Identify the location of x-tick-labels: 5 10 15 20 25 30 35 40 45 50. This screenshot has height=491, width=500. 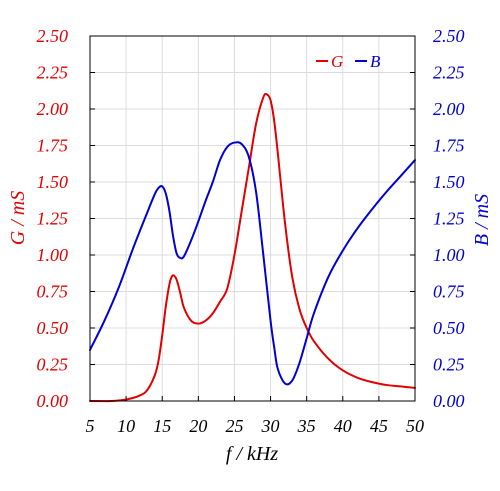
(255, 416).